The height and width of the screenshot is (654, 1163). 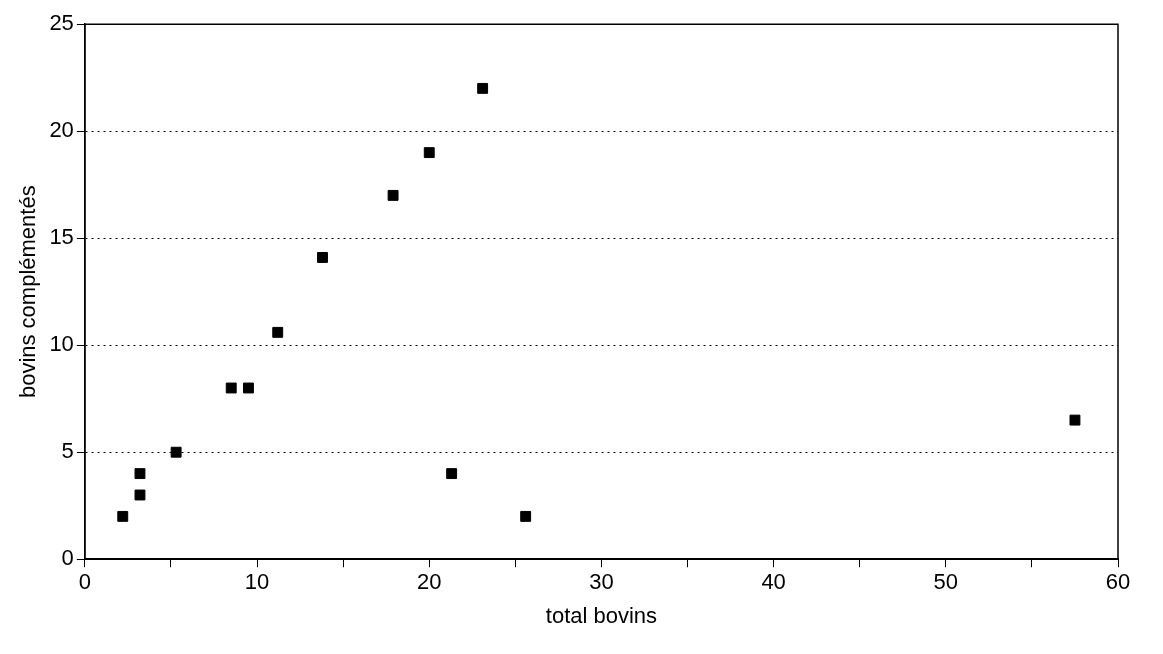 I want to click on x-axis-title: total bovins, so click(x=601, y=615).